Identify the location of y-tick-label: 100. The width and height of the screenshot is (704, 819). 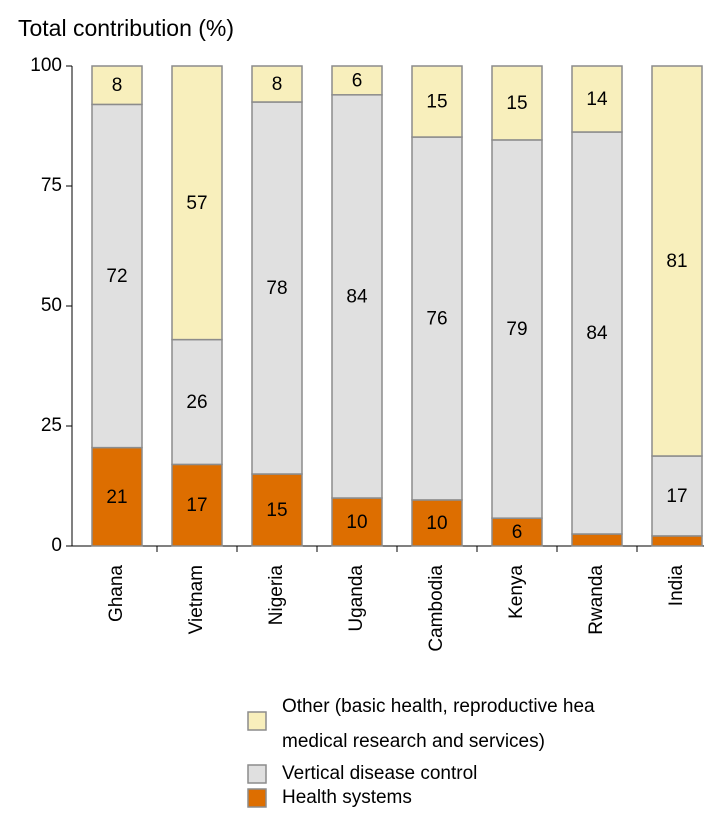
(46, 65).